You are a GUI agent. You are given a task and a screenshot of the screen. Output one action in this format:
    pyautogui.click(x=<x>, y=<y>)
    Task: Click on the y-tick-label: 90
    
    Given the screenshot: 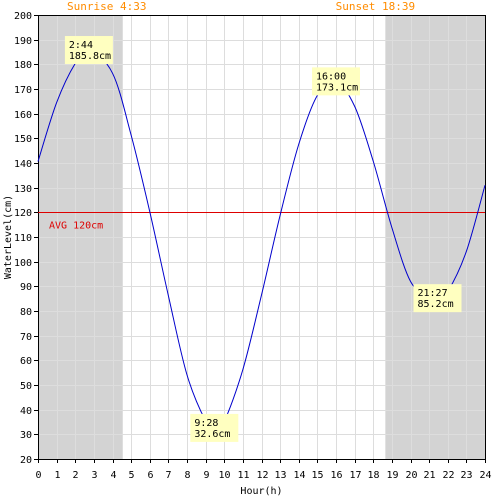 What is the action you would take?
    pyautogui.click(x=26, y=287)
    